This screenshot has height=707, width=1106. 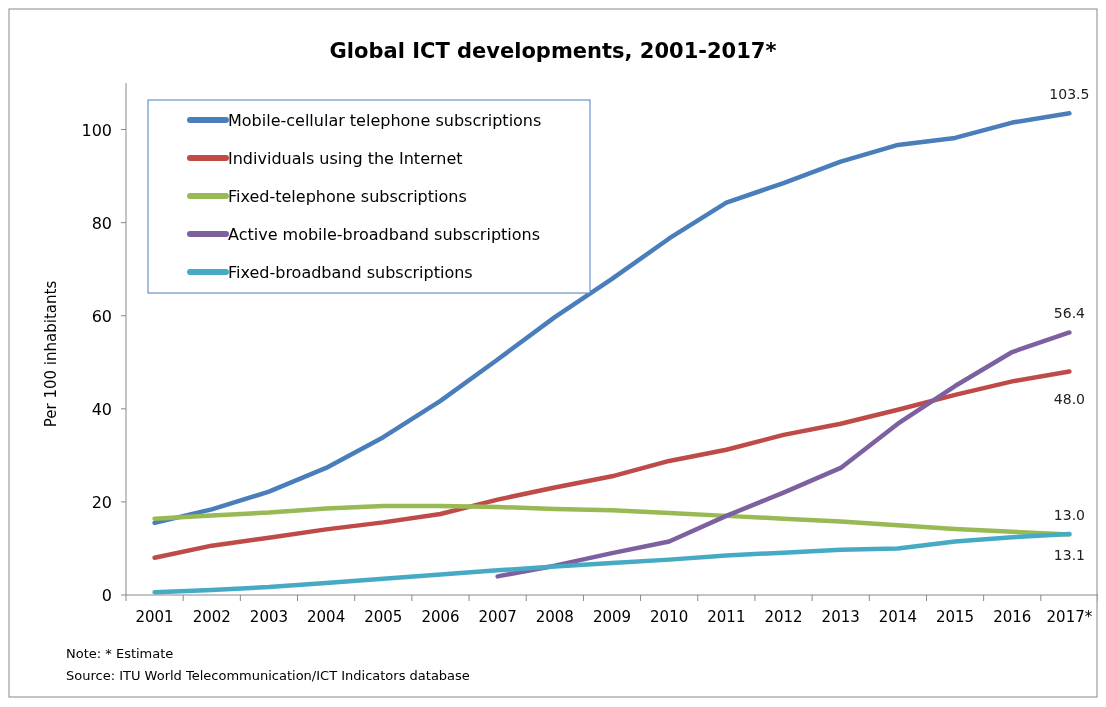 I want to click on y-tick-label: 80, so click(x=101, y=223).